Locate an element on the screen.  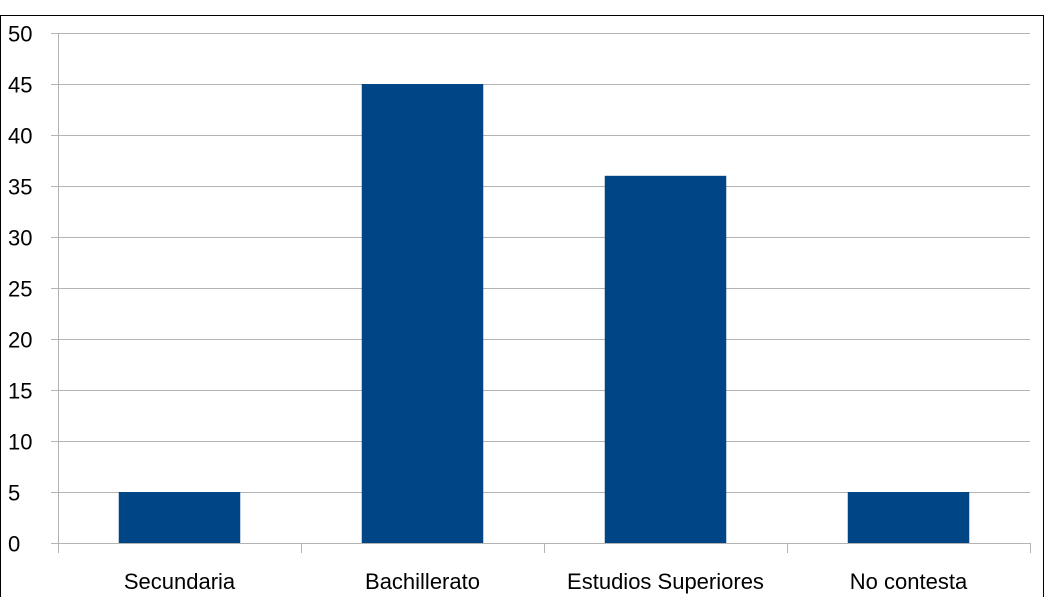
x-category-label: Estudios Superiores is located at coordinates (665, 581).